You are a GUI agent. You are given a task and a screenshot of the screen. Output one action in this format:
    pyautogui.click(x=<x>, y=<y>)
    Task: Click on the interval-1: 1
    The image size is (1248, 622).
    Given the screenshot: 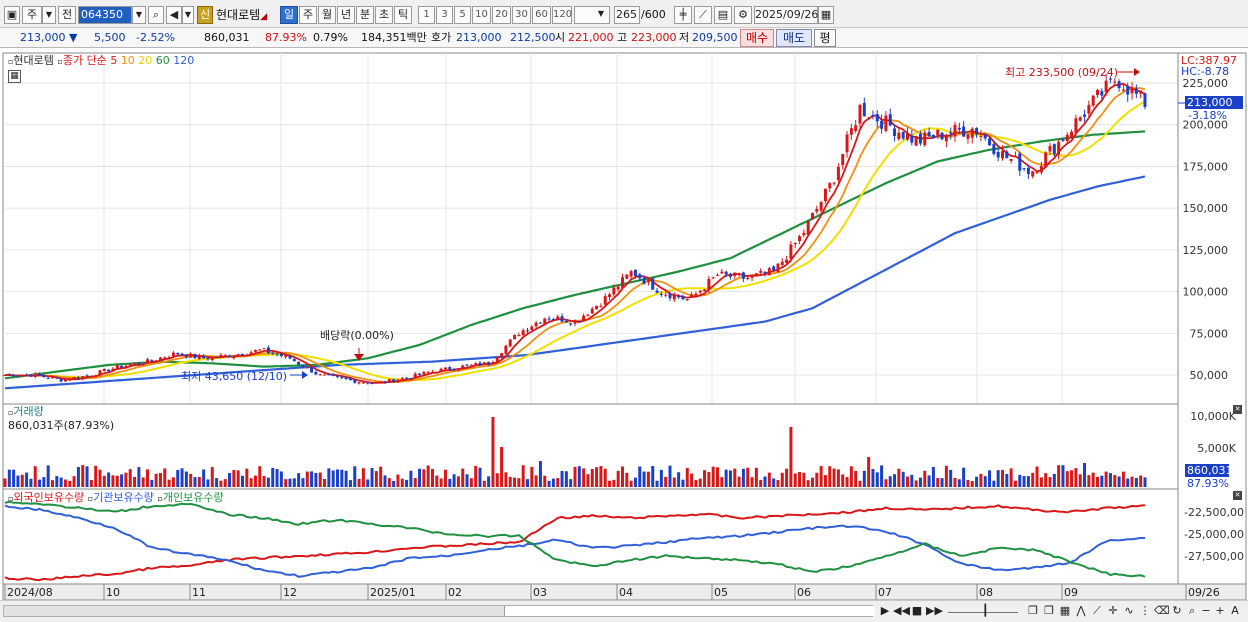 What is the action you would take?
    pyautogui.click(x=426, y=15)
    